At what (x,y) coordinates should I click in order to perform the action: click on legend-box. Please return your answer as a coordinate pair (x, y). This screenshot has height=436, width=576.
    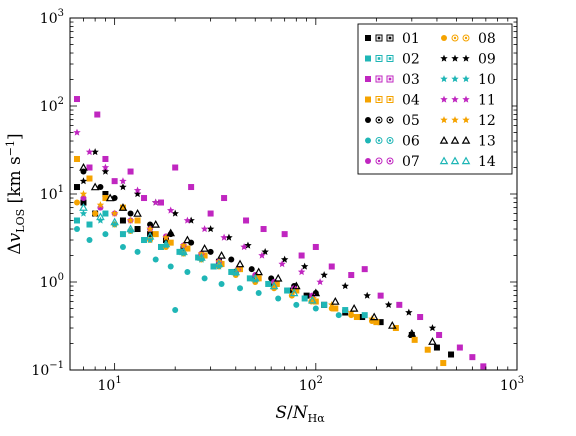
    Looking at the image, I should click on (435, 99).